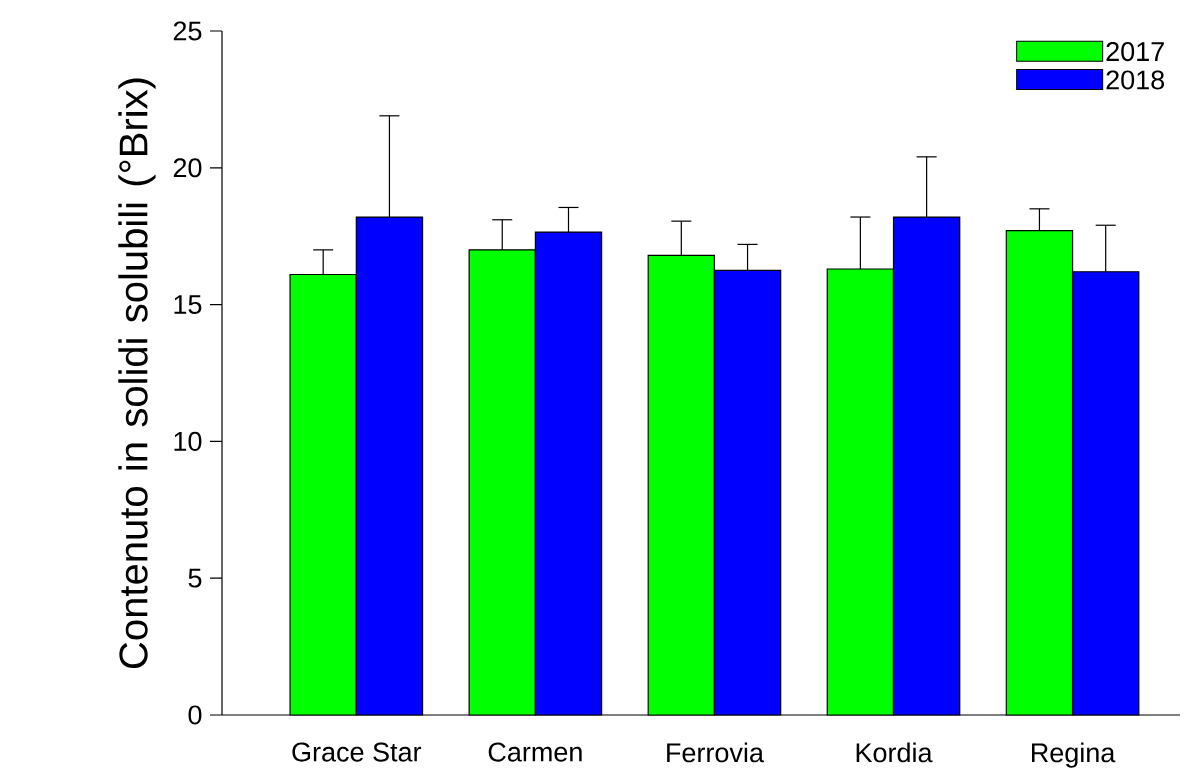  What do you see at coordinates (187, 168) in the screenshot?
I see `y-tick-label: 20` at bounding box center [187, 168].